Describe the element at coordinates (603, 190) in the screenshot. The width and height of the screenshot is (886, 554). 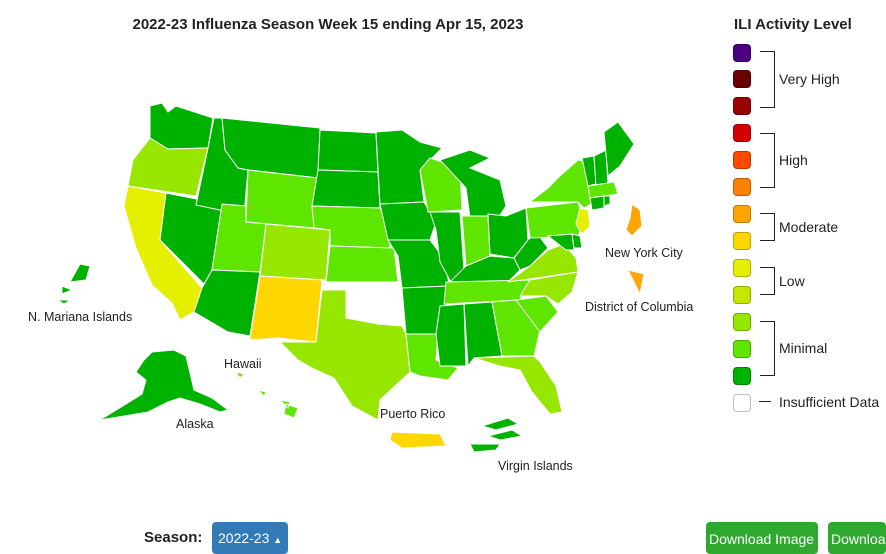
I see `region-MA` at that location.